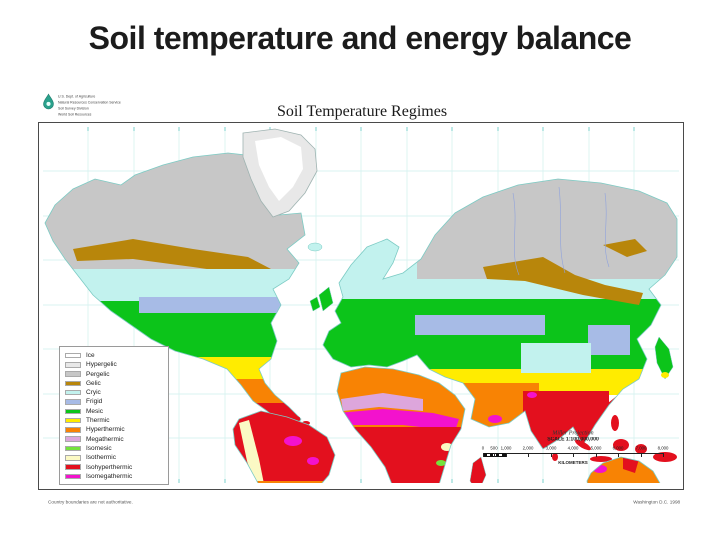 The width and height of the screenshot is (720, 540). I want to click on legend-label: Pergelic, so click(98, 374).